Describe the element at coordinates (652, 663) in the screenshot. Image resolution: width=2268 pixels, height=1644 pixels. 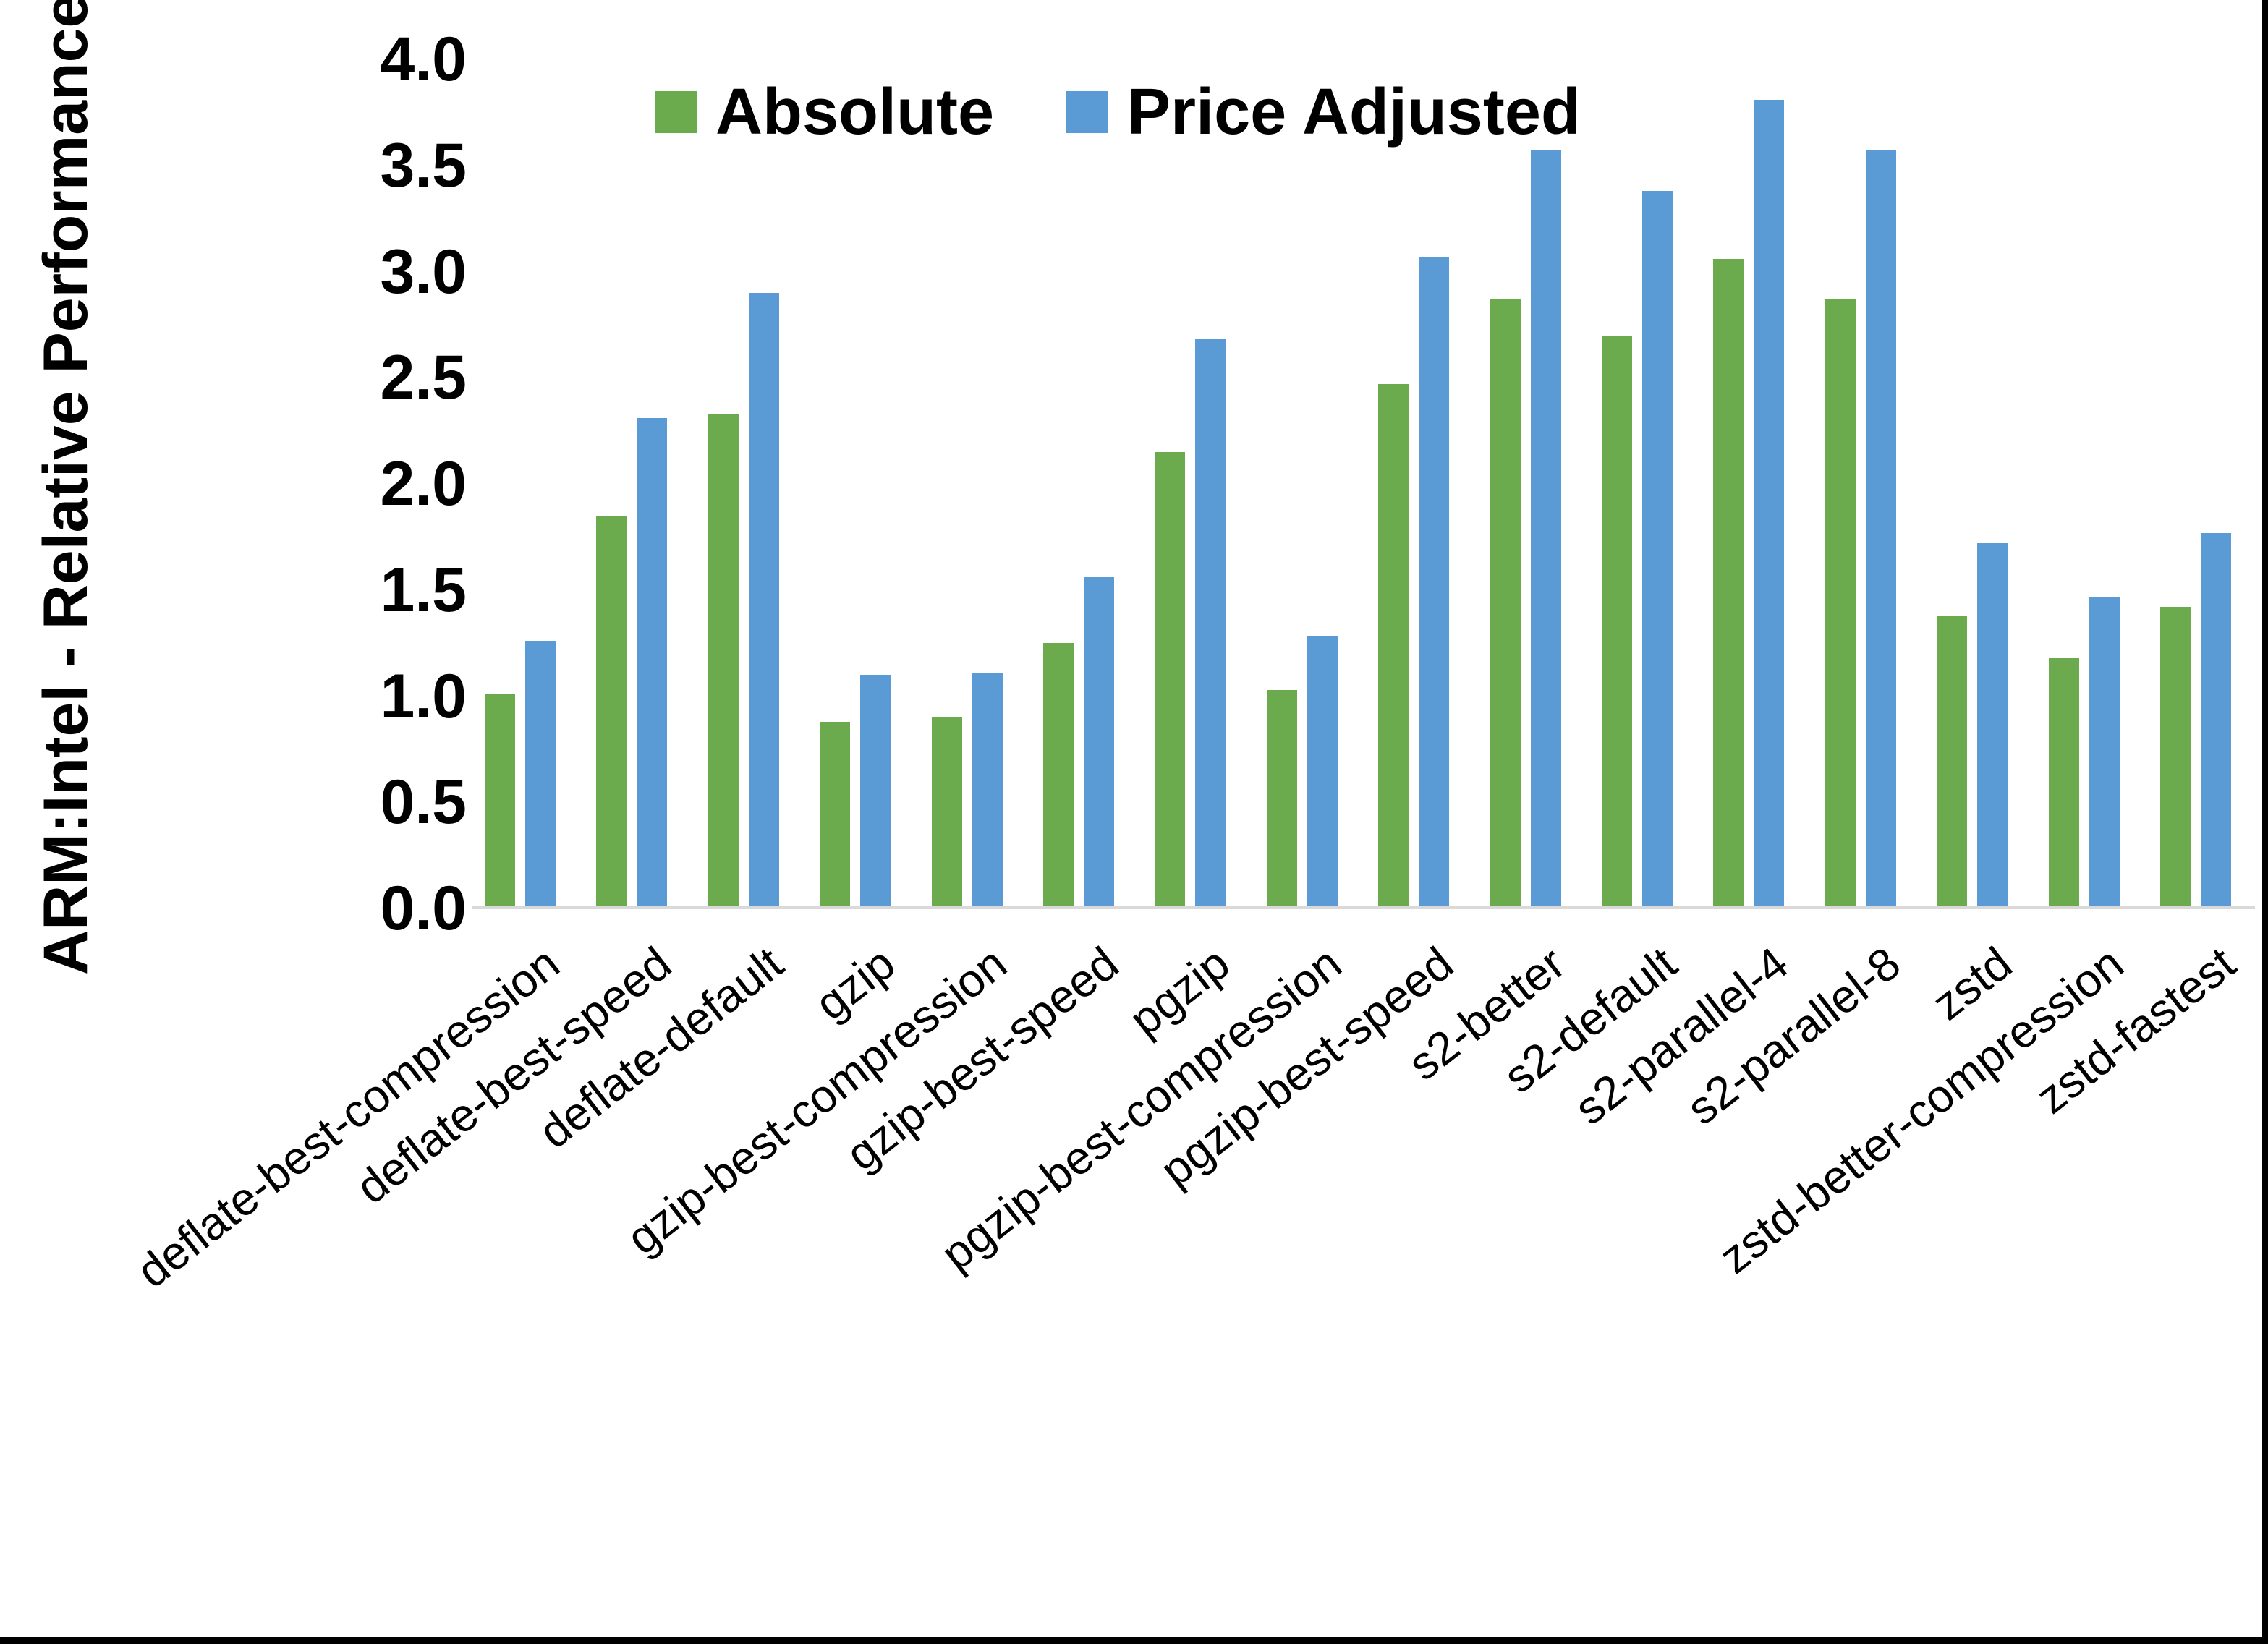
I see `bar-price-adjusted-deflate-best-speed` at that location.